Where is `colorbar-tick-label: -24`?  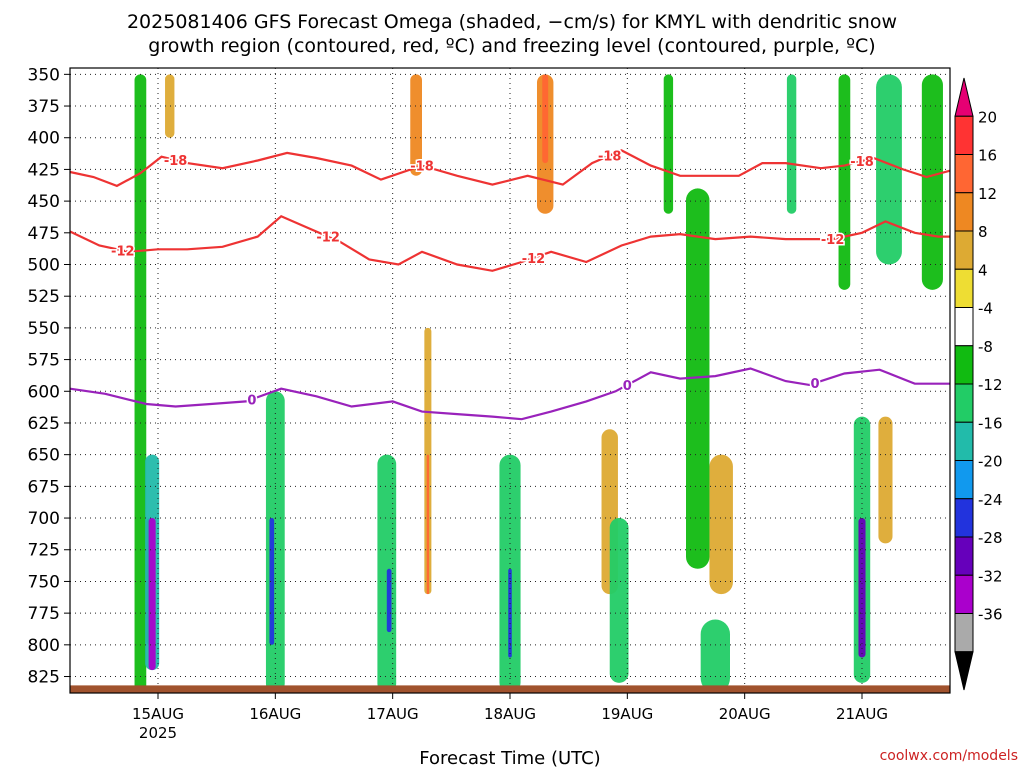
colorbar-tick-label: -24 is located at coordinates (990, 500).